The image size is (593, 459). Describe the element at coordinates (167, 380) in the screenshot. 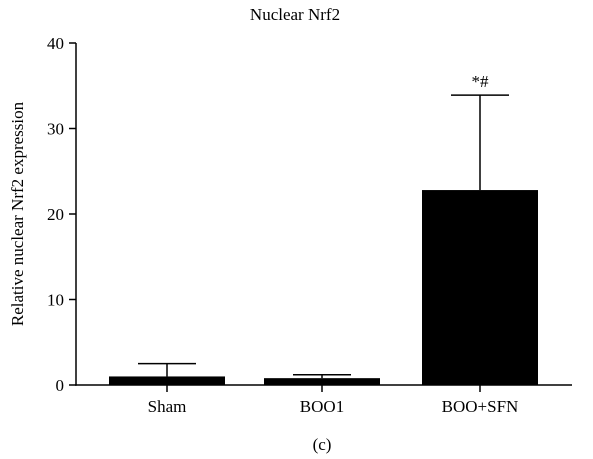

I see `bar-sham` at that location.